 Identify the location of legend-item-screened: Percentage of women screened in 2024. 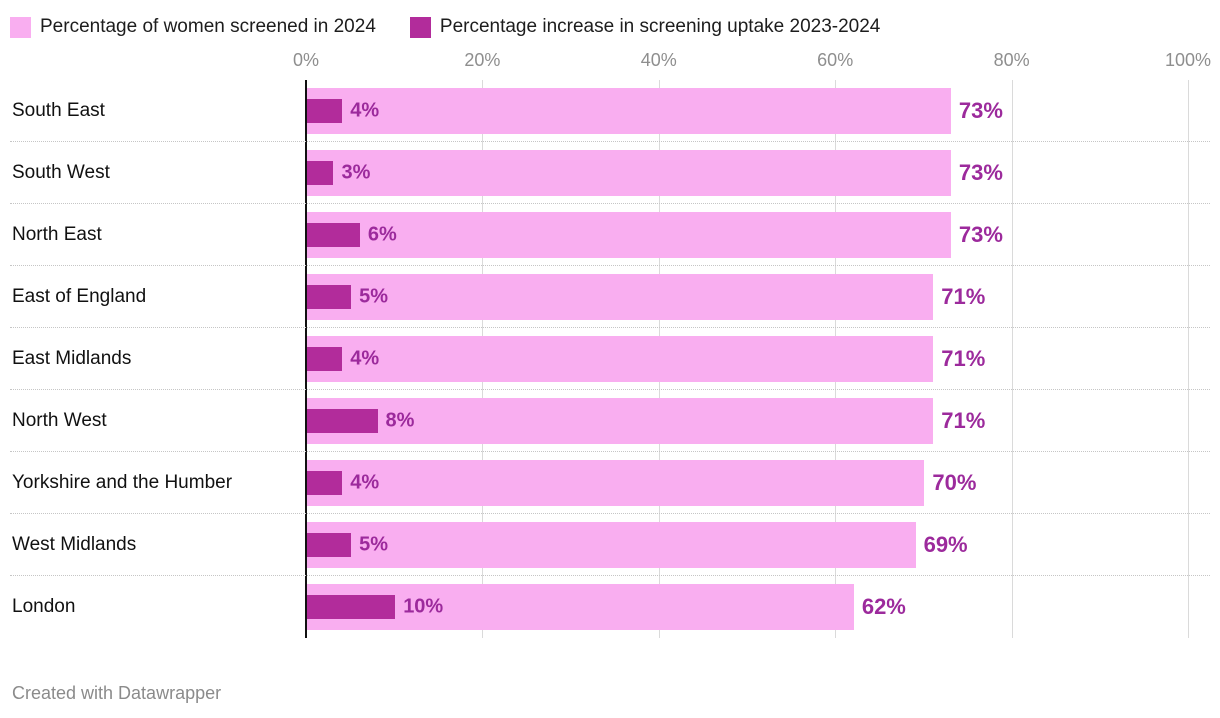
(193, 27).